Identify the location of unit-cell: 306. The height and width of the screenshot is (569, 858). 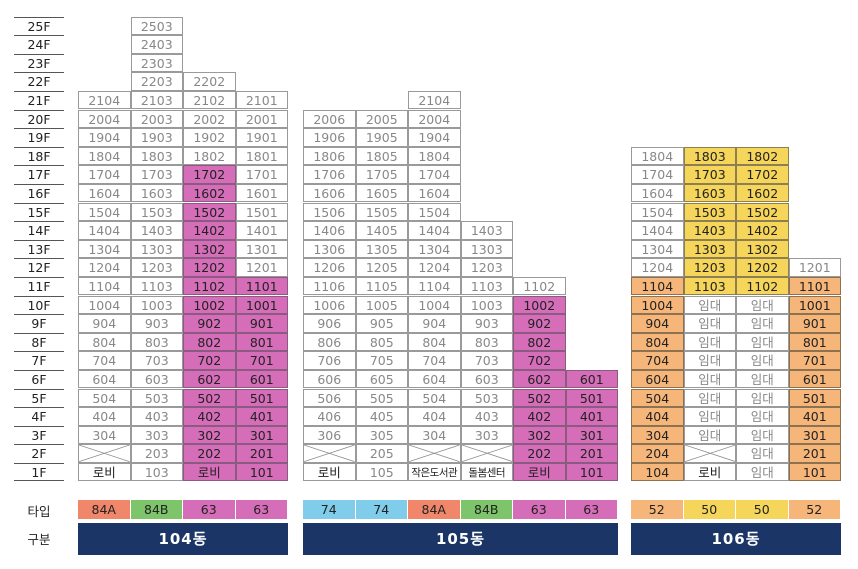
(329, 435).